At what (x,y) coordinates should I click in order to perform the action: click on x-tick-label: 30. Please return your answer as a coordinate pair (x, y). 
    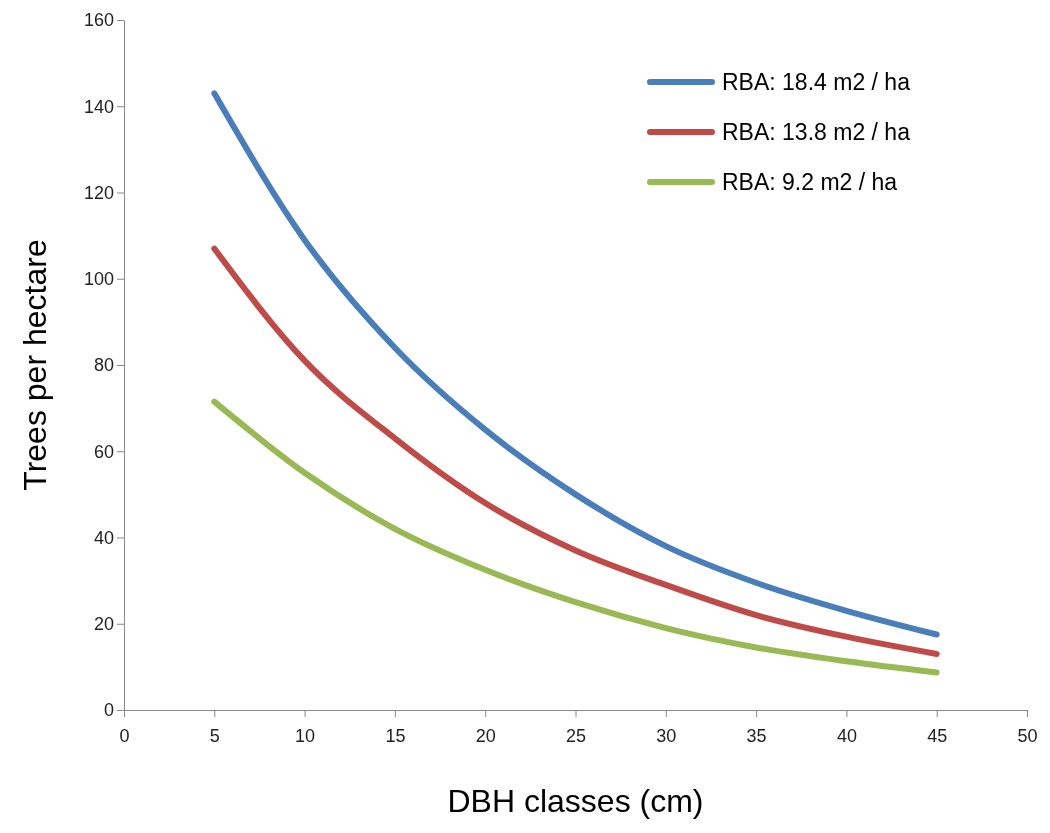
    Looking at the image, I should click on (666, 735).